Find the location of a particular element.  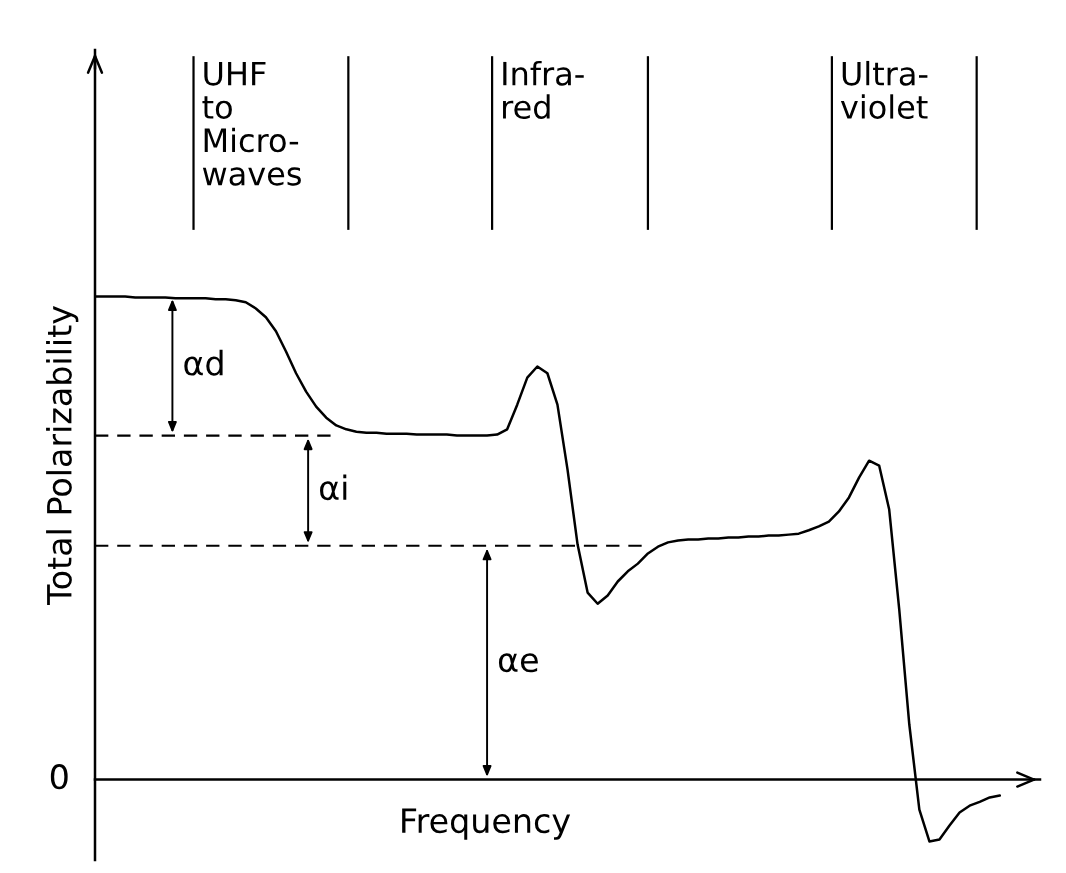

text: Ultra- violet is located at coordinates (884, 90).